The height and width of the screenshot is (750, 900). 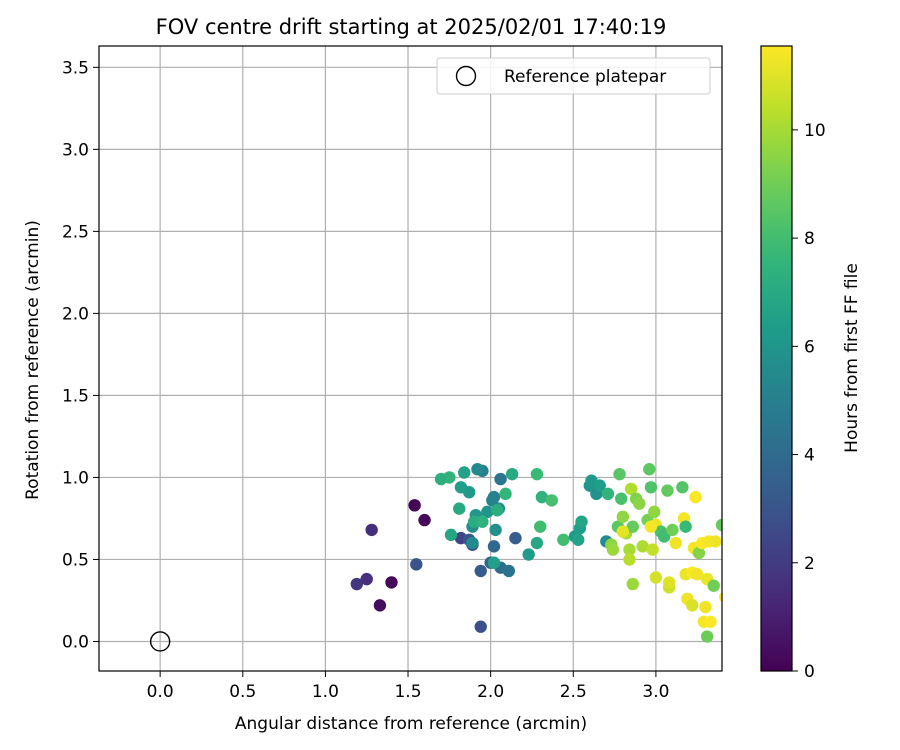 I want to click on legend-reference-marker, so click(x=466, y=76).